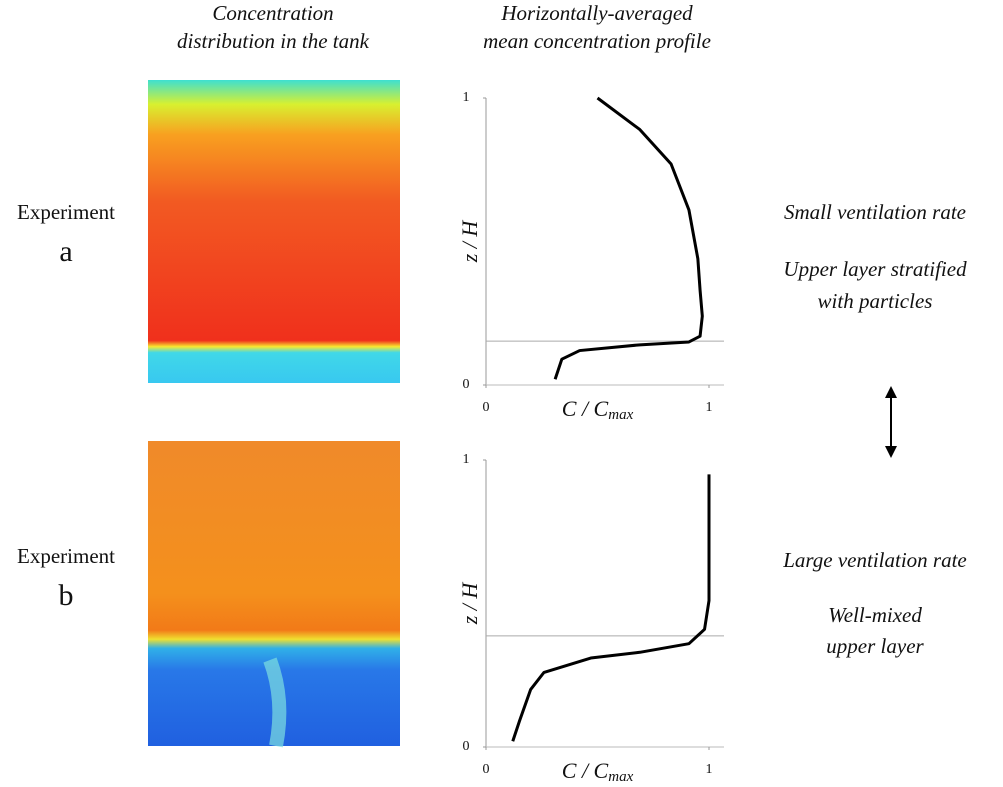 This screenshot has height=787, width=1003. Describe the element at coordinates (272, 13) in the screenshot. I see `column-header: Concentration` at that location.